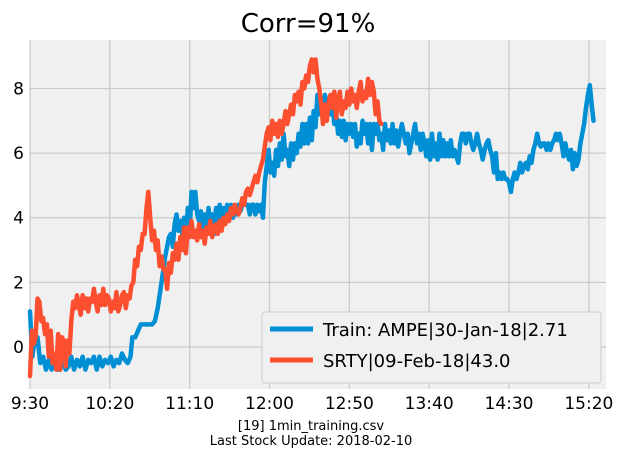 This screenshot has width=617, height=458. What do you see at coordinates (445, 330) in the screenshot?
I see `legend-label-train: Train: AMPE|30-Jan-18|2.71` at bounding box center [445, 330].